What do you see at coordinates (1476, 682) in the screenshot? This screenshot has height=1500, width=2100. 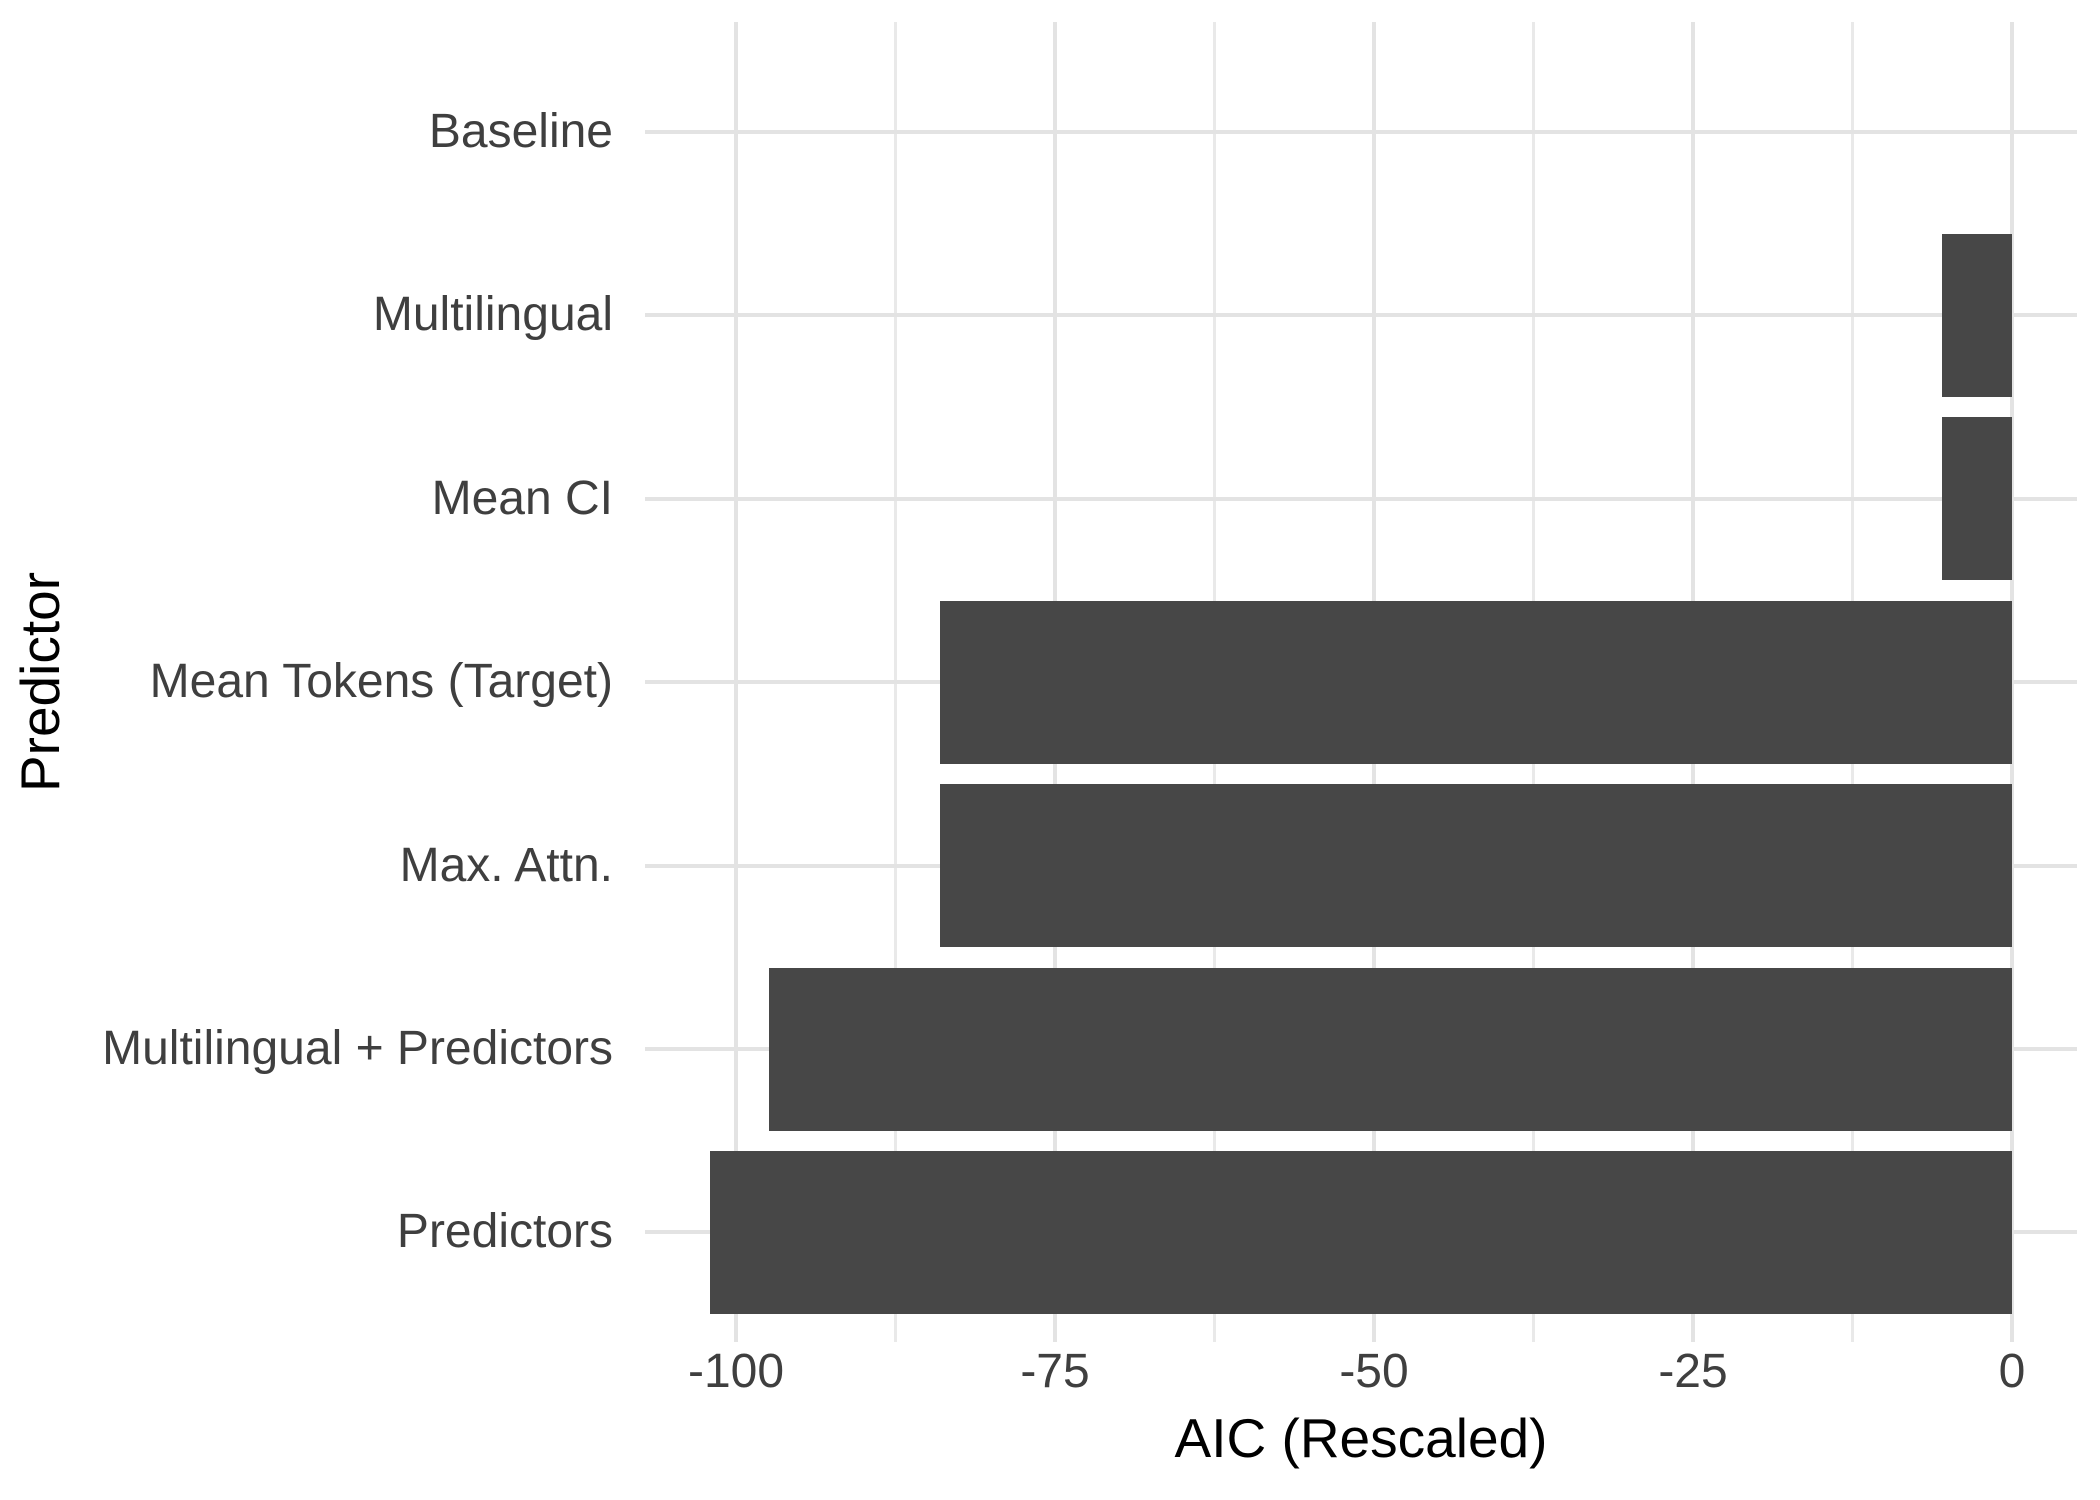 I see `bar-mean-tokens-target-` at bounding box center [1476, 682].